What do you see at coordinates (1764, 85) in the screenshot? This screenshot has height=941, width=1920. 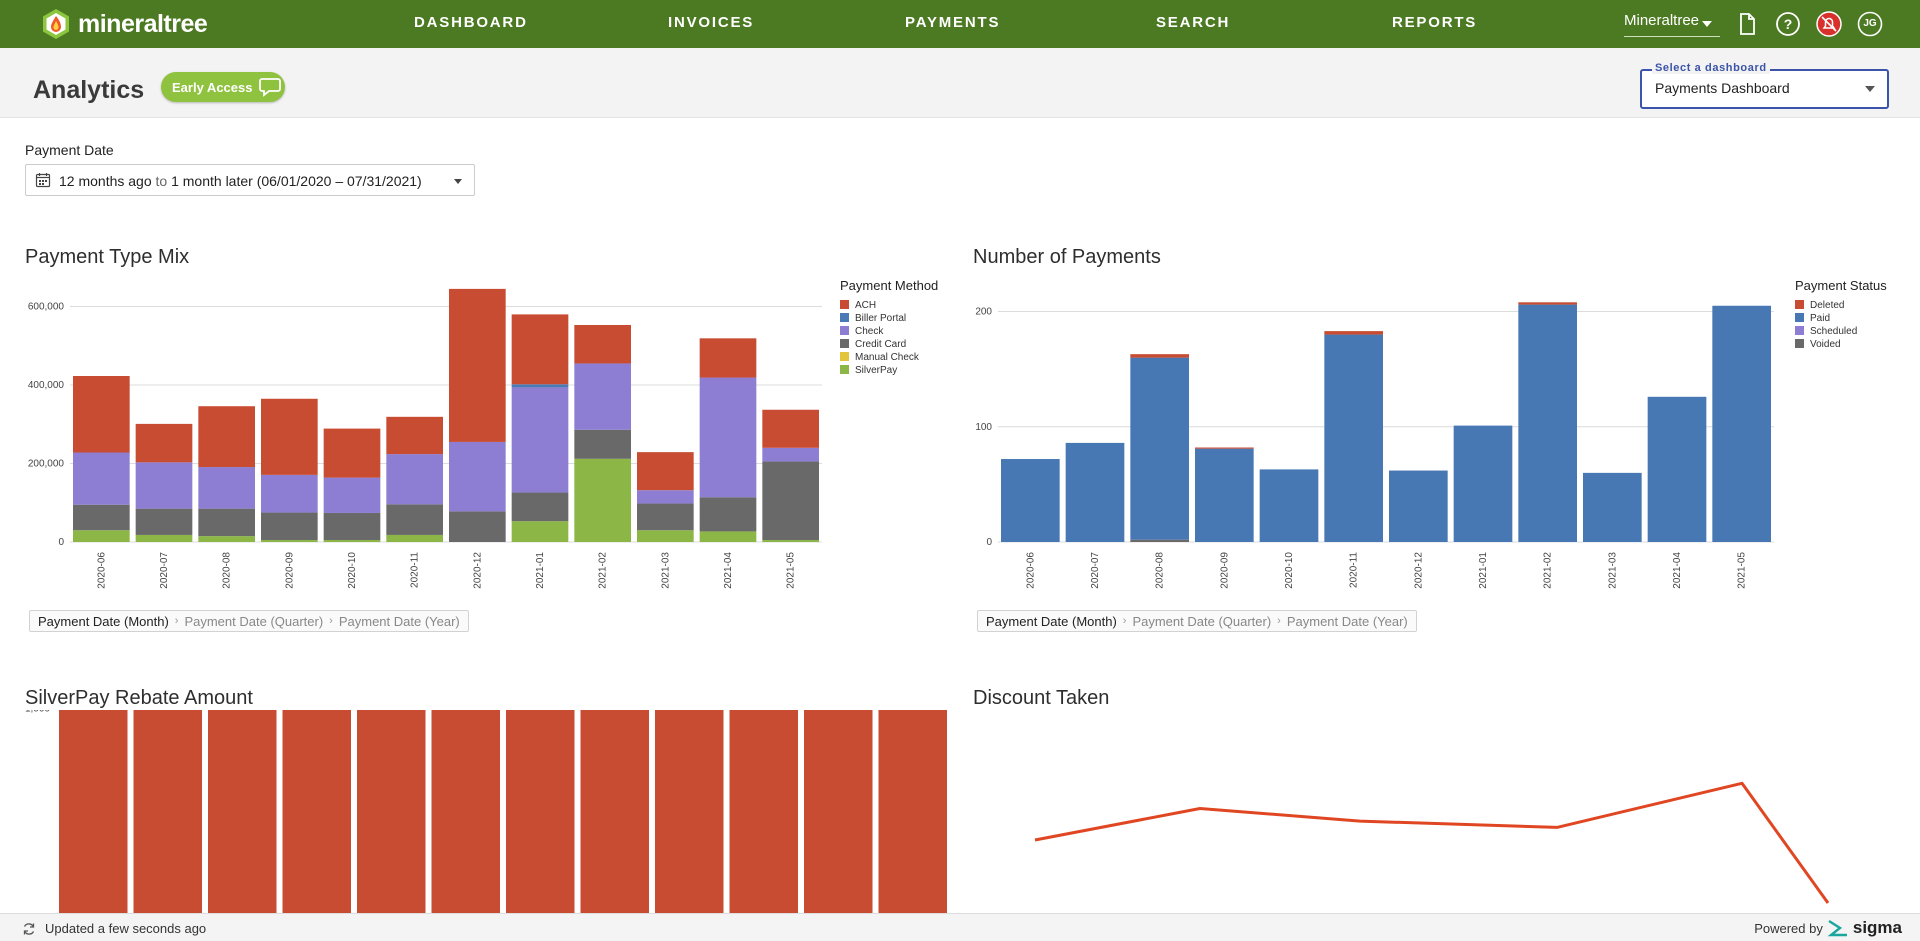 I see `dashboard-select: Select a dashboard Payments Dashboard` at bounding box center [1764, 85].